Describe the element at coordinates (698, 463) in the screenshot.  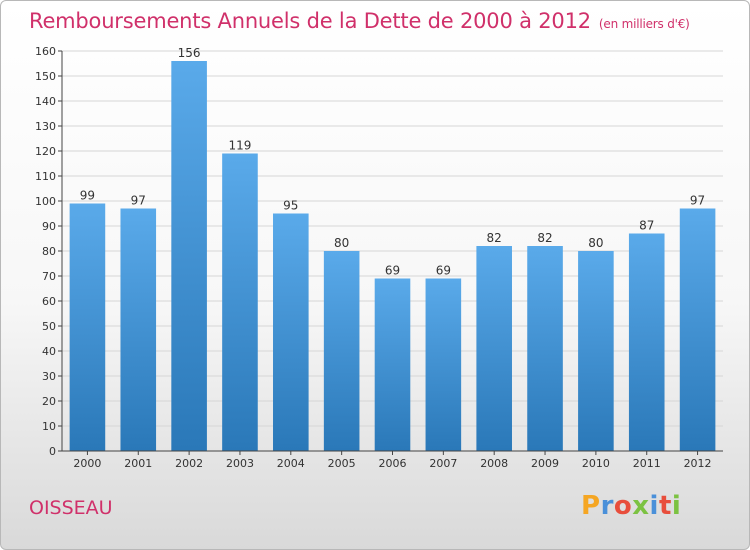
I see `x-tick-label: 2012` at that location.